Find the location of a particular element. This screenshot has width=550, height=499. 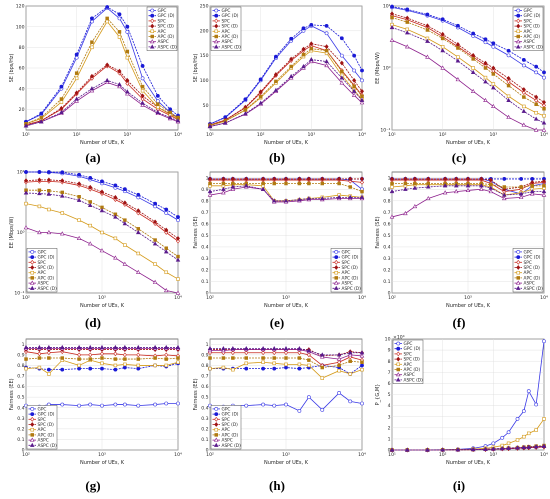

y-tick-label: 10⁰ is located at coordinates (387, 69).